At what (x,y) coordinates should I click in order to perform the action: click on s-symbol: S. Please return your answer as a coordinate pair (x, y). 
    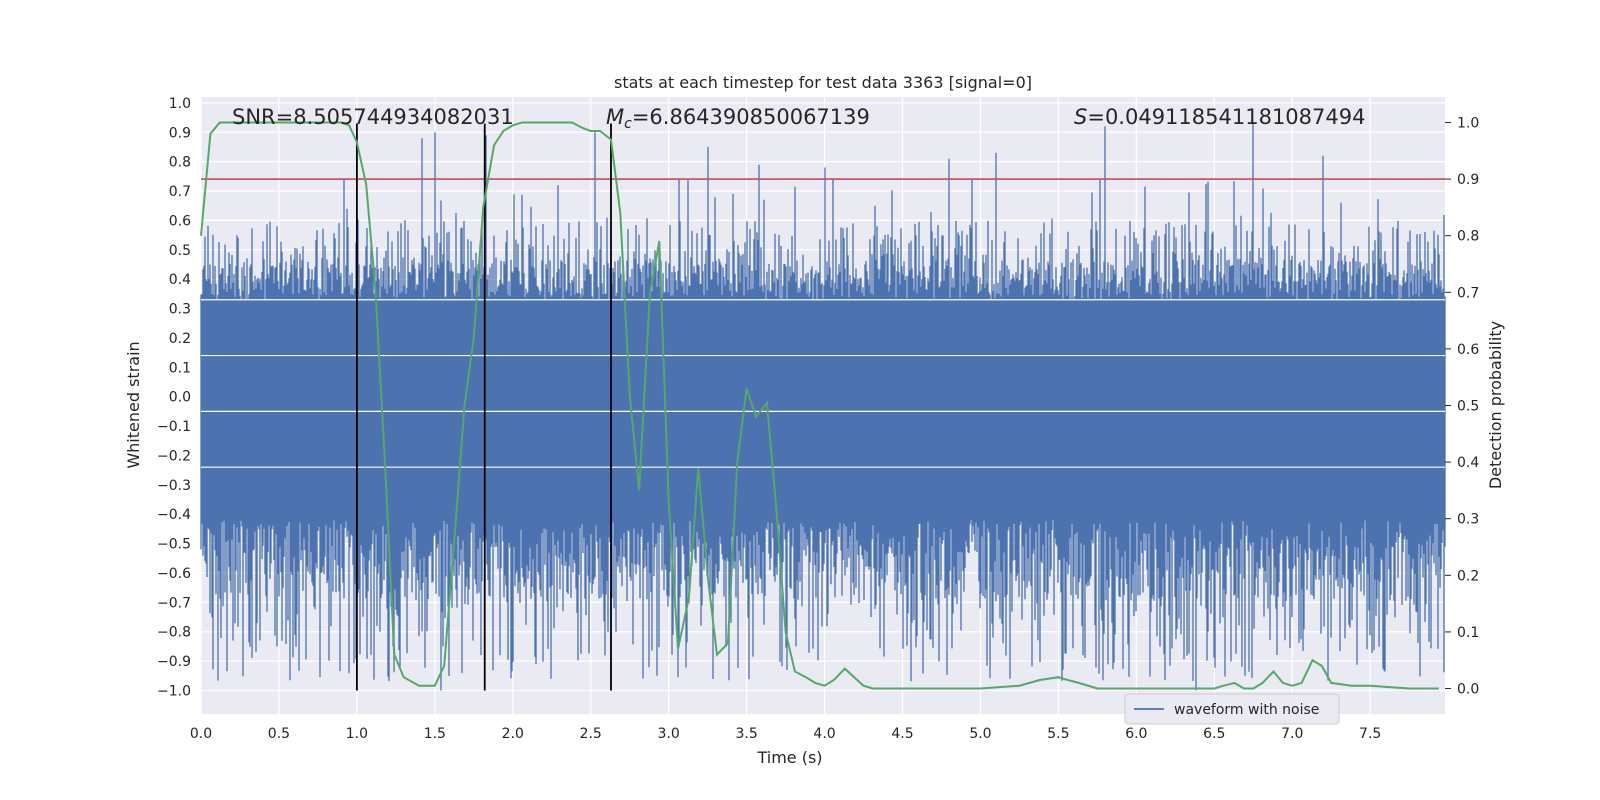
    Looking at the image, I should click on (1080, 117).